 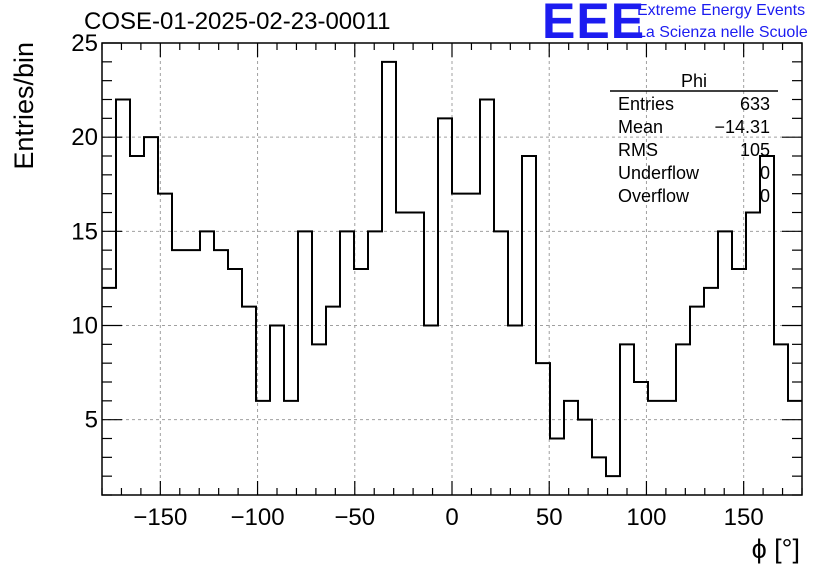 What do you see at coordinates (640, 127) in the screenshot?
I see `stats-label-mean: Mean` at bounding box center [640, 127].